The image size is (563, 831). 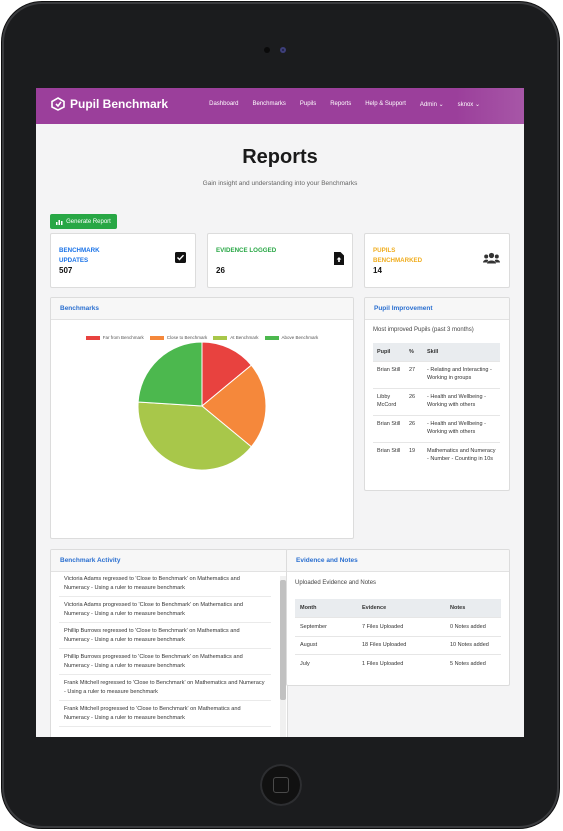 What do you see at coordinates (437, 309) in the screenshot?
I see `card-title: Pupil Improvement` at bounding box center [437, 309].